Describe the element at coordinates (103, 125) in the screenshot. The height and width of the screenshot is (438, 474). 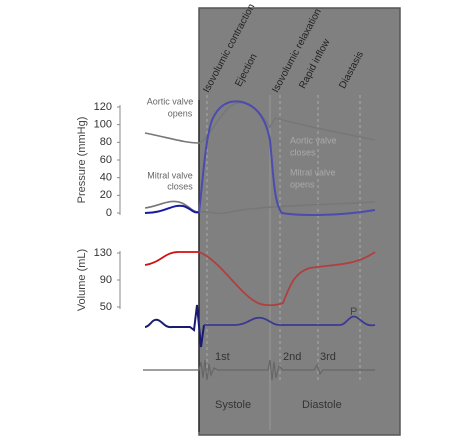
I see `tick-label: 100` at that location.